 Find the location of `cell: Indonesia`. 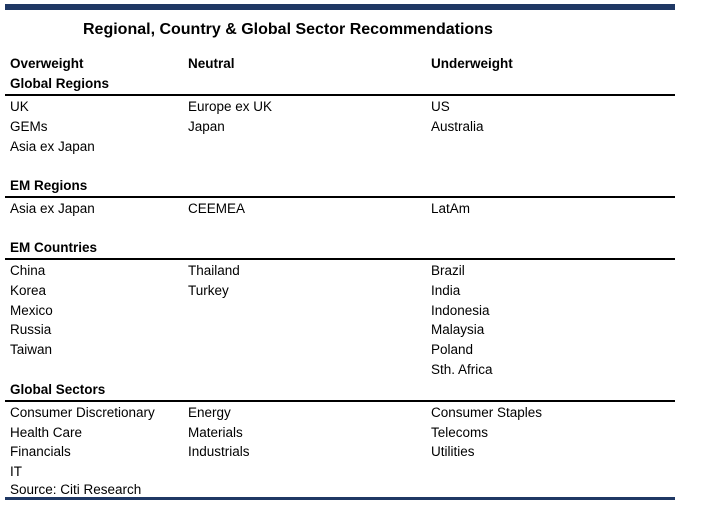

cell: Indonesia is located at coordinates (460, 310).